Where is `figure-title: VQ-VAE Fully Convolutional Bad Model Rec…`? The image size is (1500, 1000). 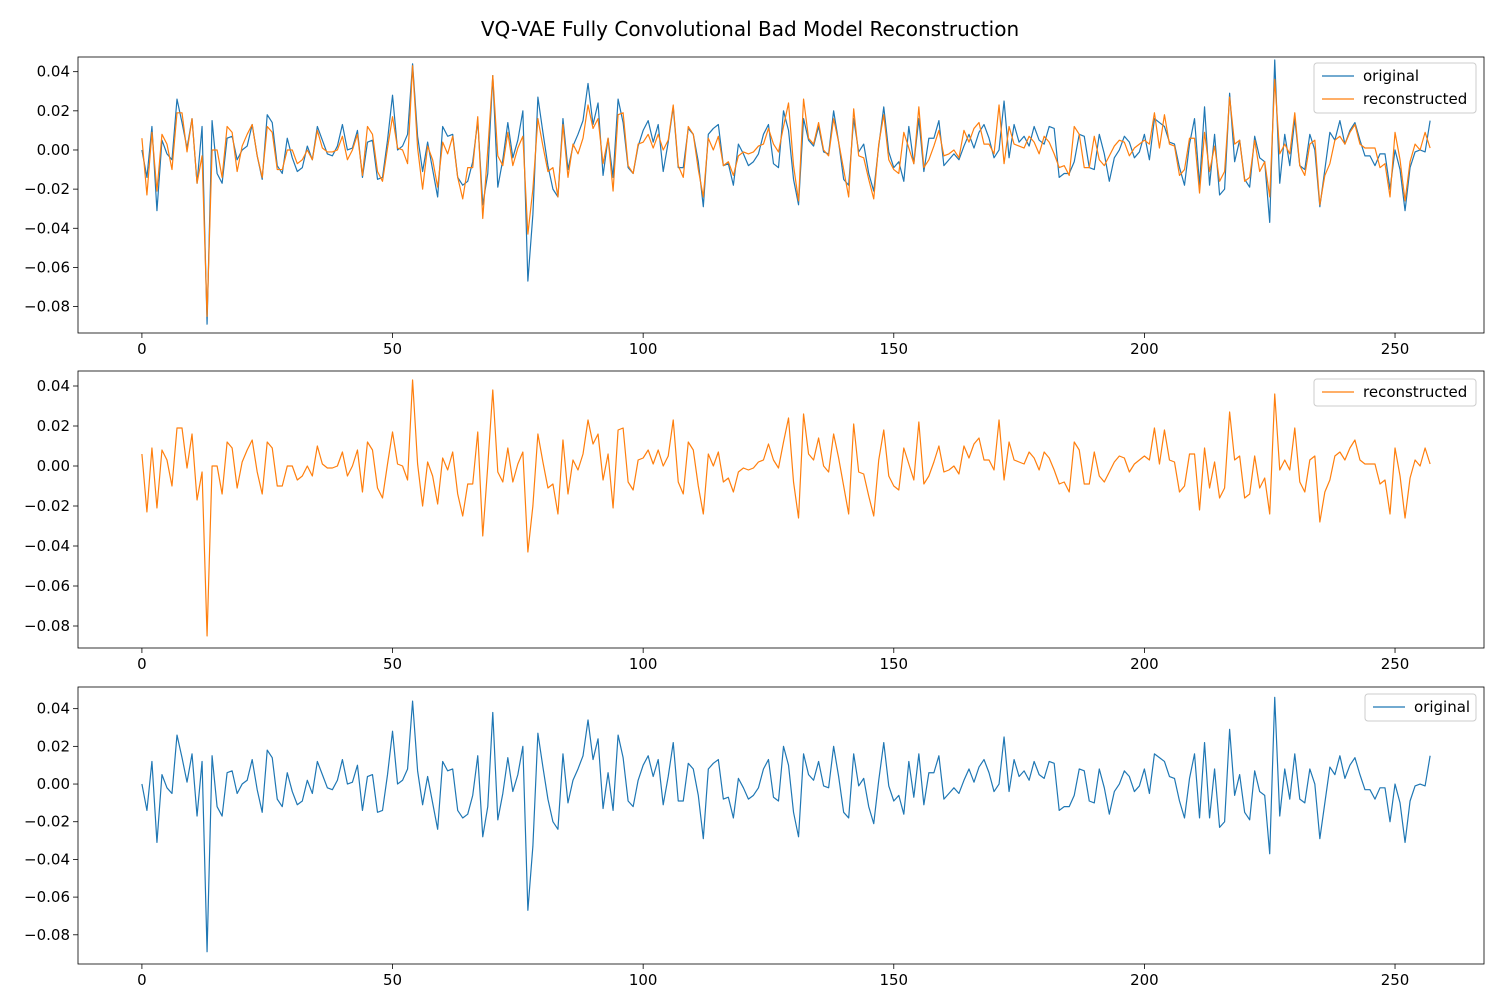
figure-title: VQ-VAE Fully Convolutional Bad Model Rec… is located at coordinates (750, 29).